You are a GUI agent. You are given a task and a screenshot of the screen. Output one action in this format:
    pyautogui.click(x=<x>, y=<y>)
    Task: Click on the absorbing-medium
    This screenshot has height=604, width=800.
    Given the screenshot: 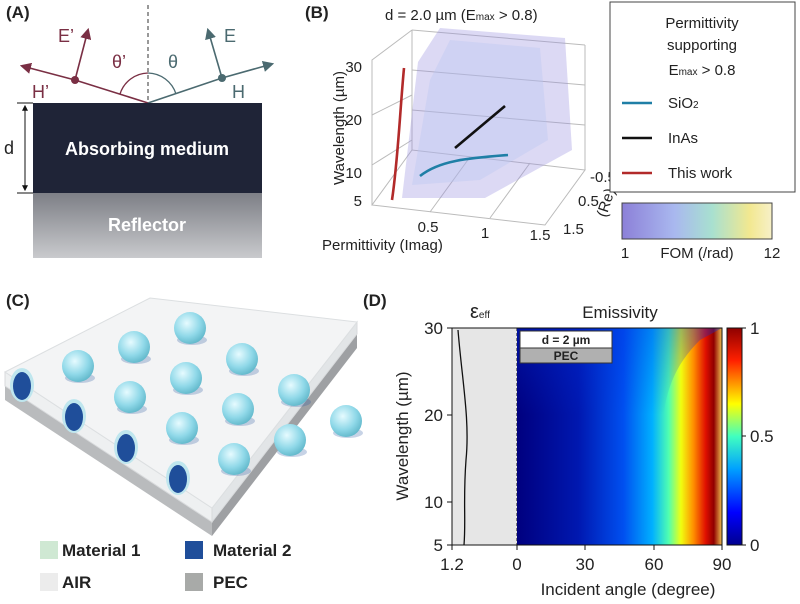 What is the action you would take?
    pyautogui.click(x=147, y=148)
    